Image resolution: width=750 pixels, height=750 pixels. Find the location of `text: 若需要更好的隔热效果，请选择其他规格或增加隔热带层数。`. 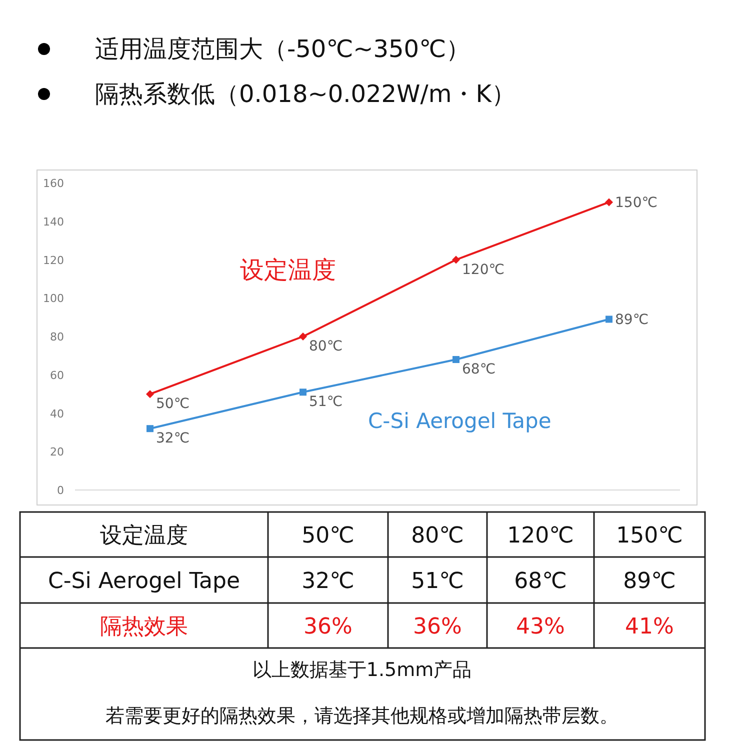

text: 若需要更好的隔热效果，请选择其他规格或增加隔热带层数。 is located at coordinates (362, 716).